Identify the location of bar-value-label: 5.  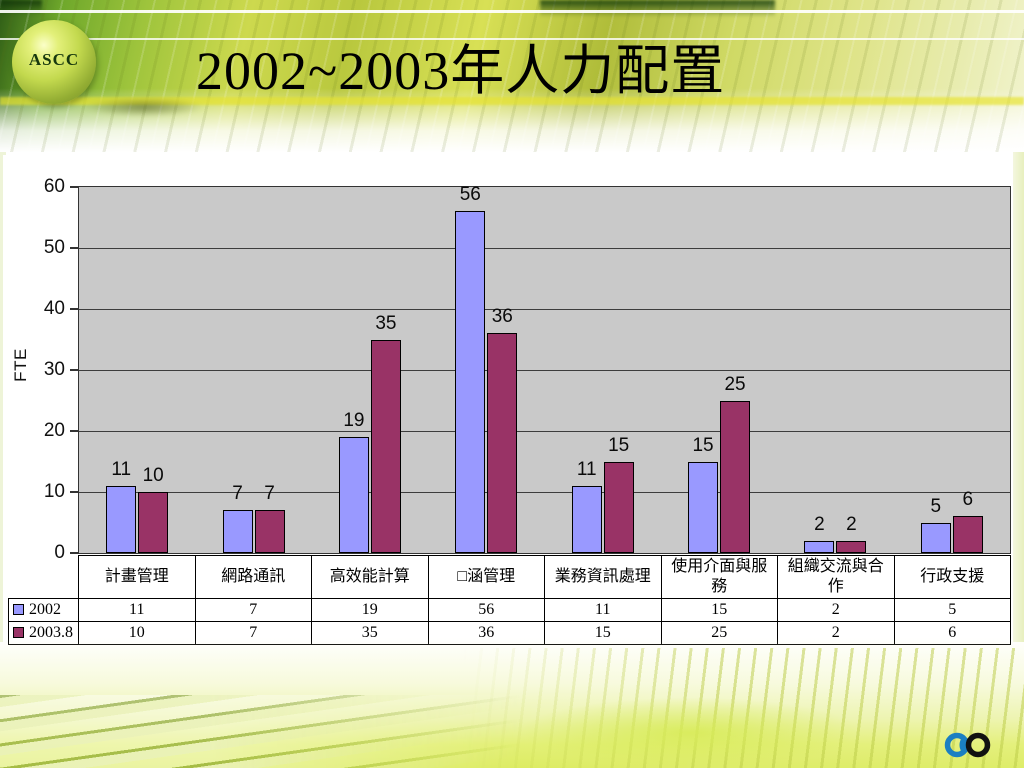
(936, 506).